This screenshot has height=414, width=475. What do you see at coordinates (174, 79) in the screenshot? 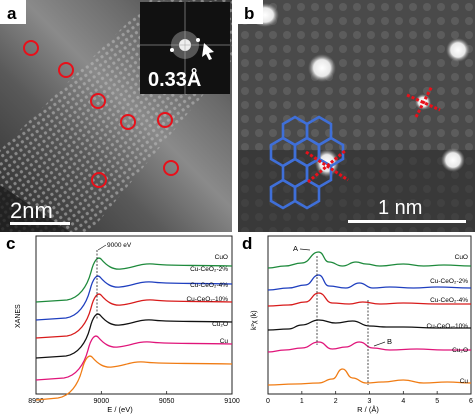
I see `inset-label: 0.33Å` at bounding box center [174, 79].